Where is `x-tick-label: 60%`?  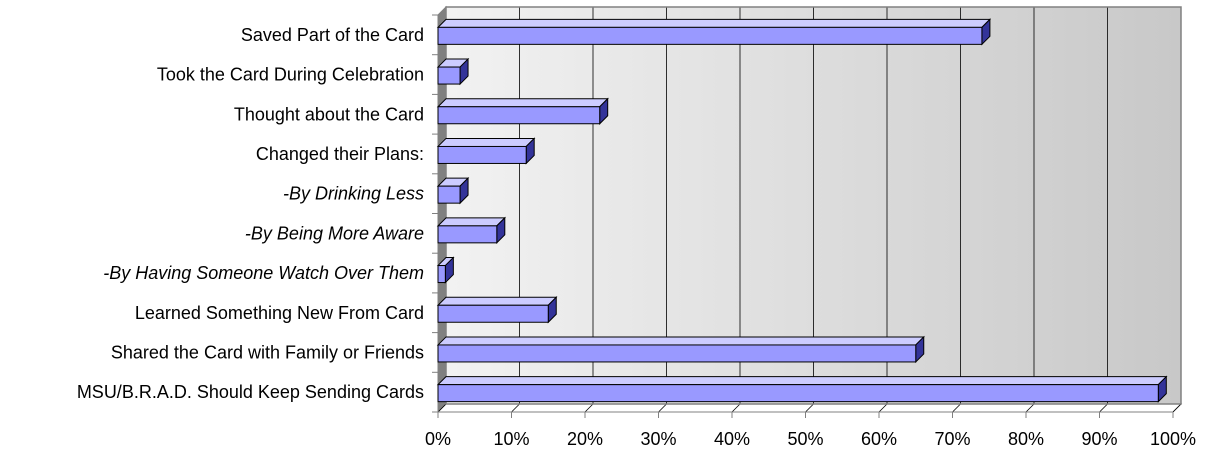 x-tick-label: 60% is located at coordinates (879, 439).